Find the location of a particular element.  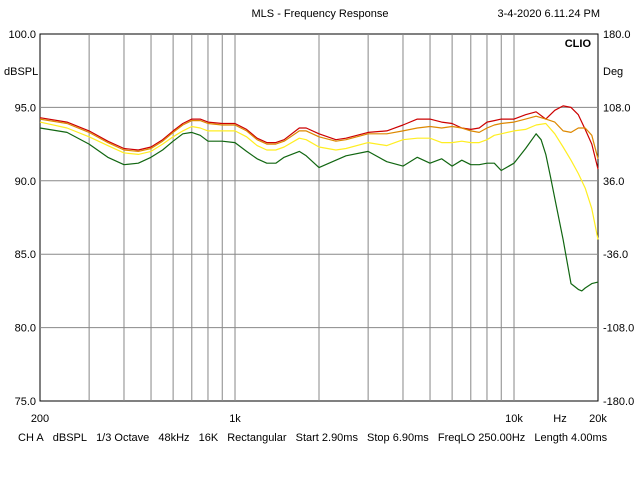

chart-title: MLS - Frequency Response is located at coordinates (320, 14).